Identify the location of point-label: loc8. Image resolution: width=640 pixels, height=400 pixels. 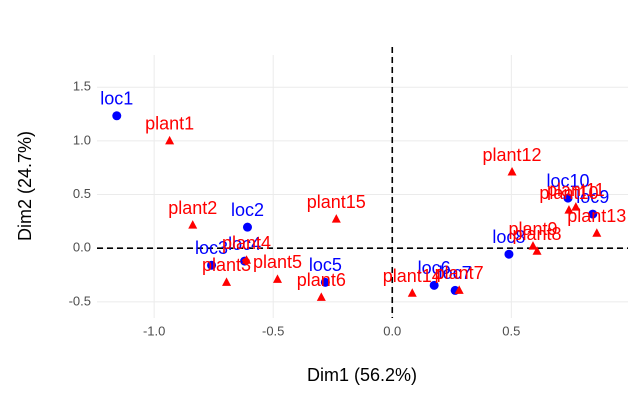
(508, 237).